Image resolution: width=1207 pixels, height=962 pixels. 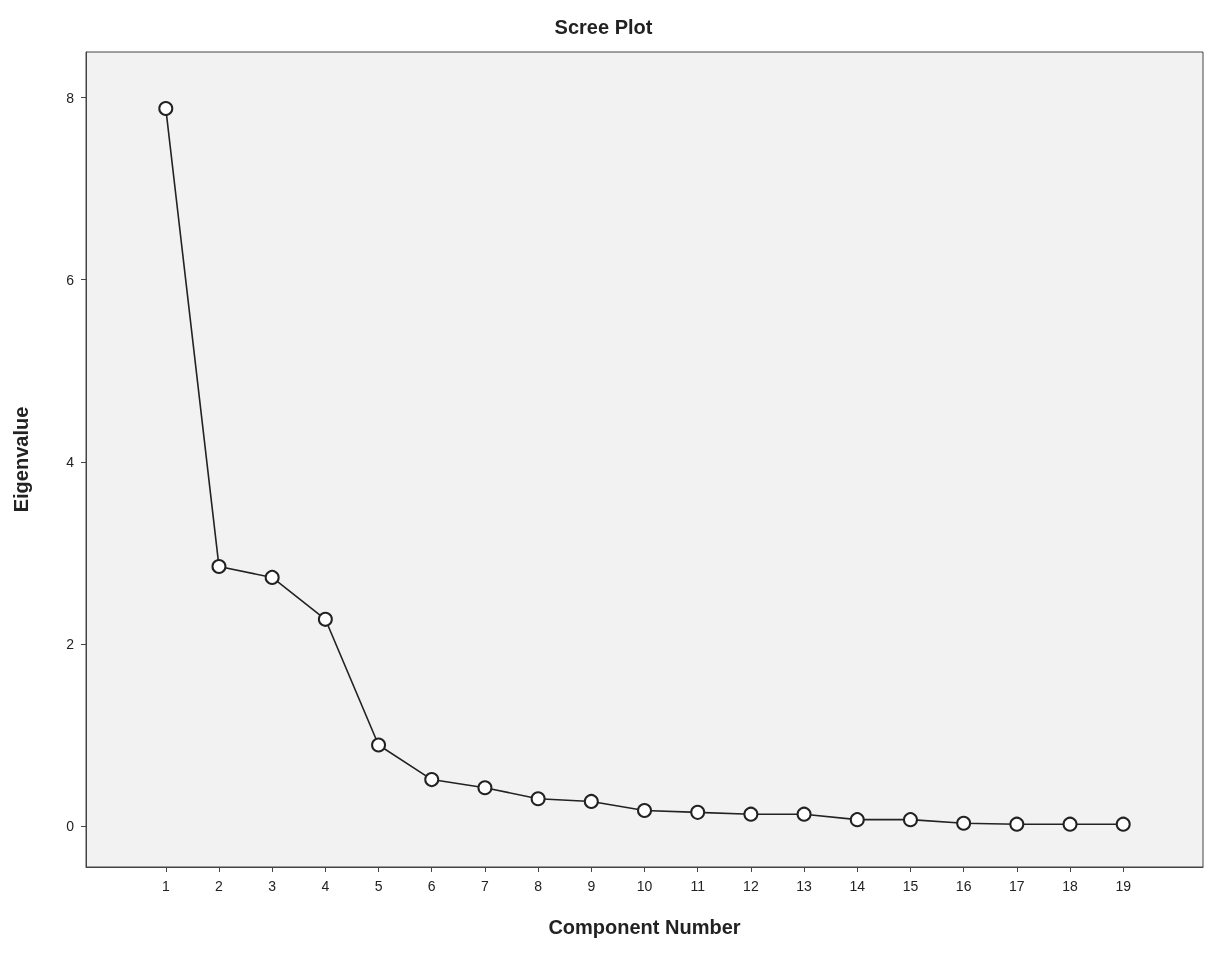 I want to click on y-tick-label: 8, so click(x=70, y=97).